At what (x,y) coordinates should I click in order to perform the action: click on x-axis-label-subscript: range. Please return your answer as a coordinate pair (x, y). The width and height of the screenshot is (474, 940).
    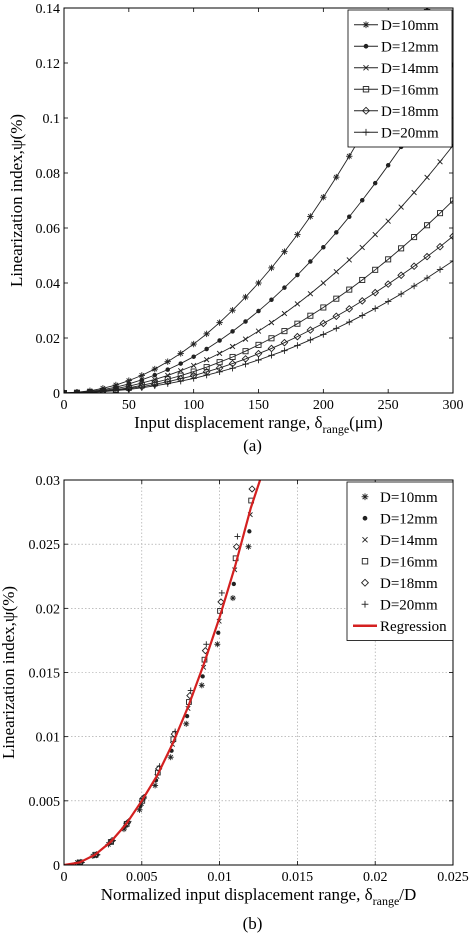
    Looking at the image, I should click on (336, 429).